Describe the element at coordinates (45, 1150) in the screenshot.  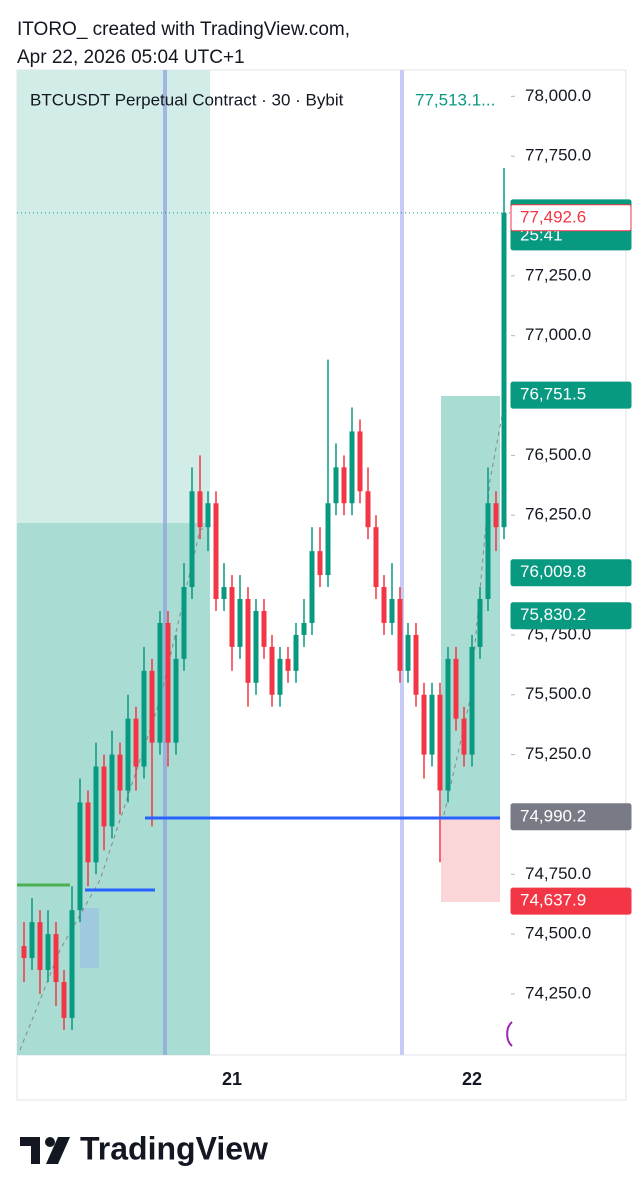
I see `logo` at that location.